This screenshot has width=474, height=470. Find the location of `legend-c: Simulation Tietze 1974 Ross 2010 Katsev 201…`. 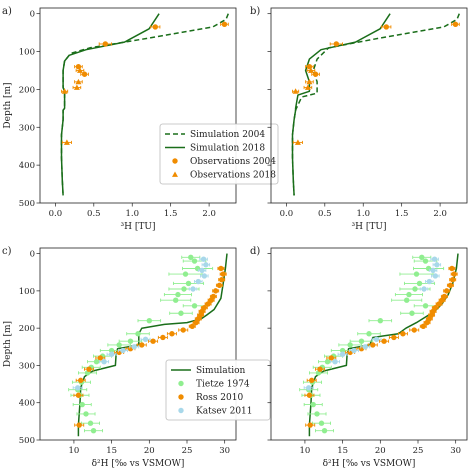

legend-c: Simulation Tietze 1974 Ross 2010 Katsev 201… is located at coordinates (218, 390).